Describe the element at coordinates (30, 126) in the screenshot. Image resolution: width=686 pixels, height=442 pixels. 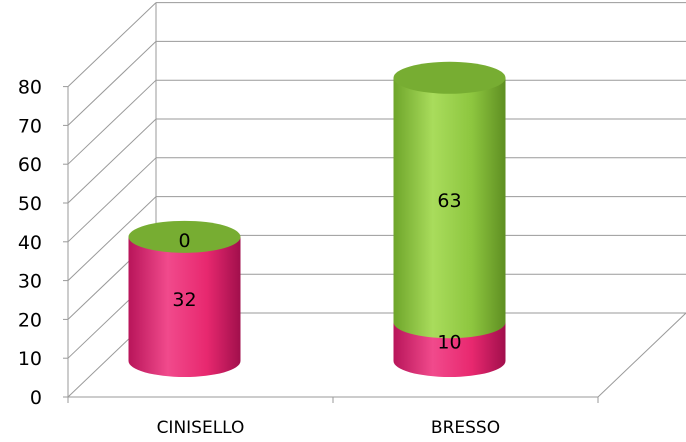
I see `y-tick-label: 70` at that location.